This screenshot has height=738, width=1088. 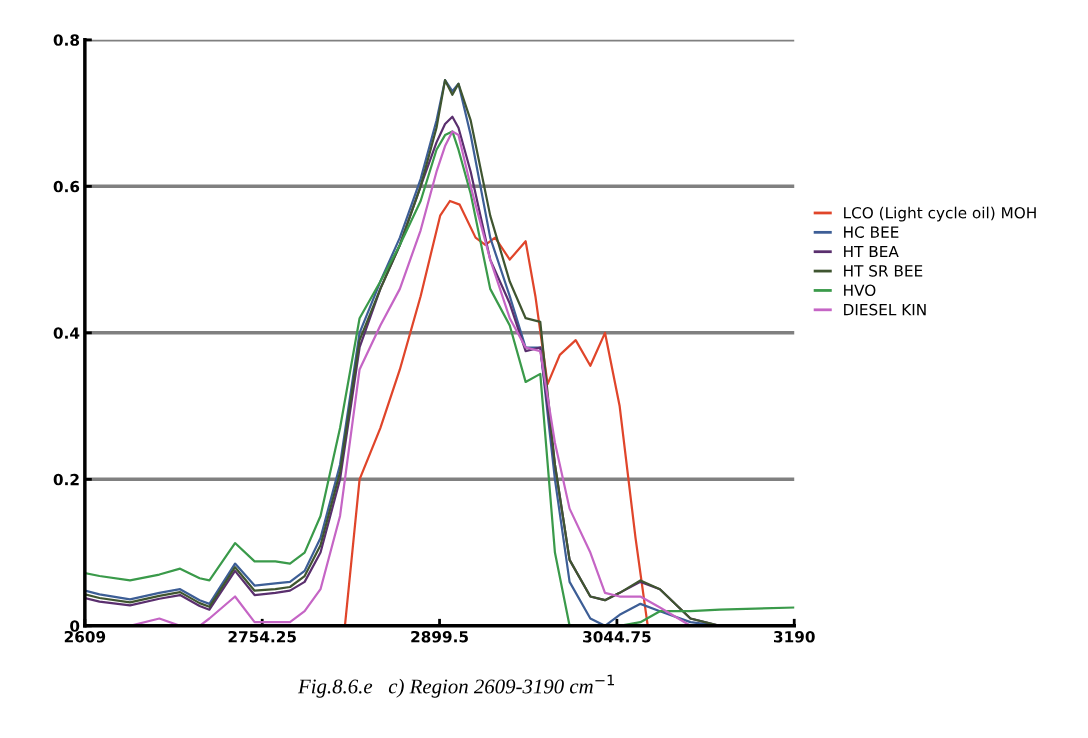 What do you see at coordinates (617, 636) in the screenshot?
I see `x-tick-label: 3044.75` at bounding box center [617, 636].